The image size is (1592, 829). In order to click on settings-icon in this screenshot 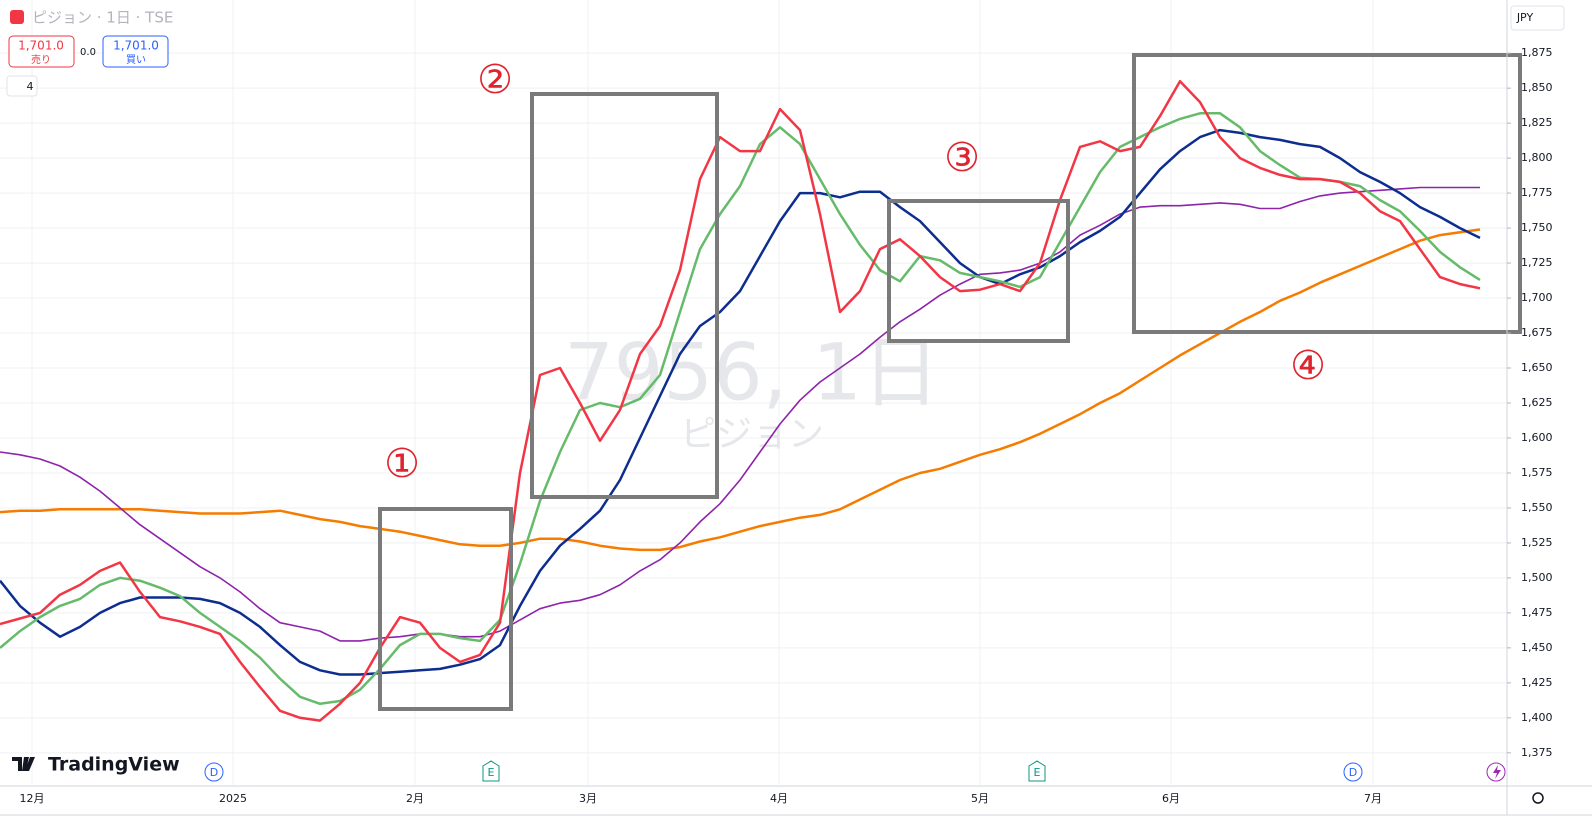, I will do `click(1538, 798)`.